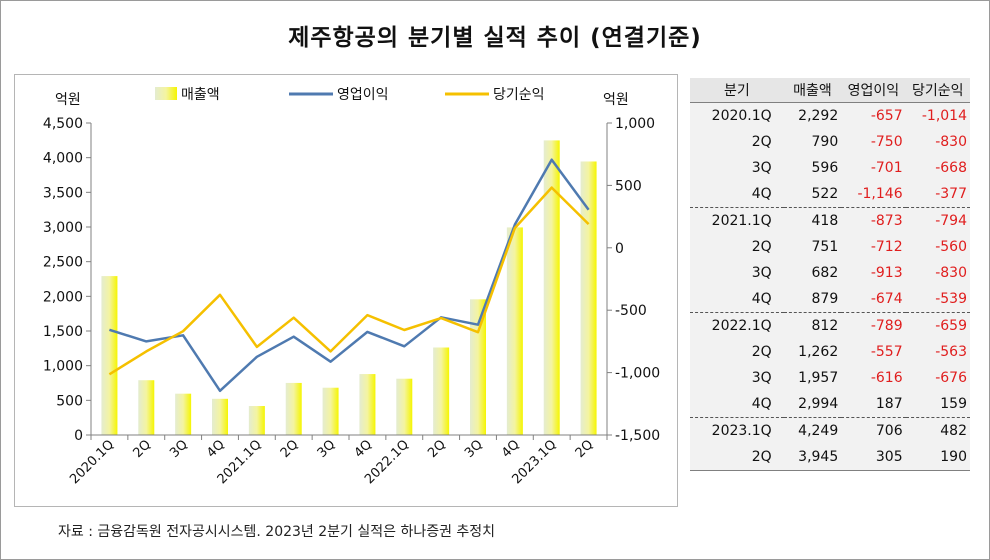 This screenshot has width=990, height=560. What do you see at coordinates (812, 299) in the screenshot?
I see `table-cell: 879` at bounding box center [812, 299].